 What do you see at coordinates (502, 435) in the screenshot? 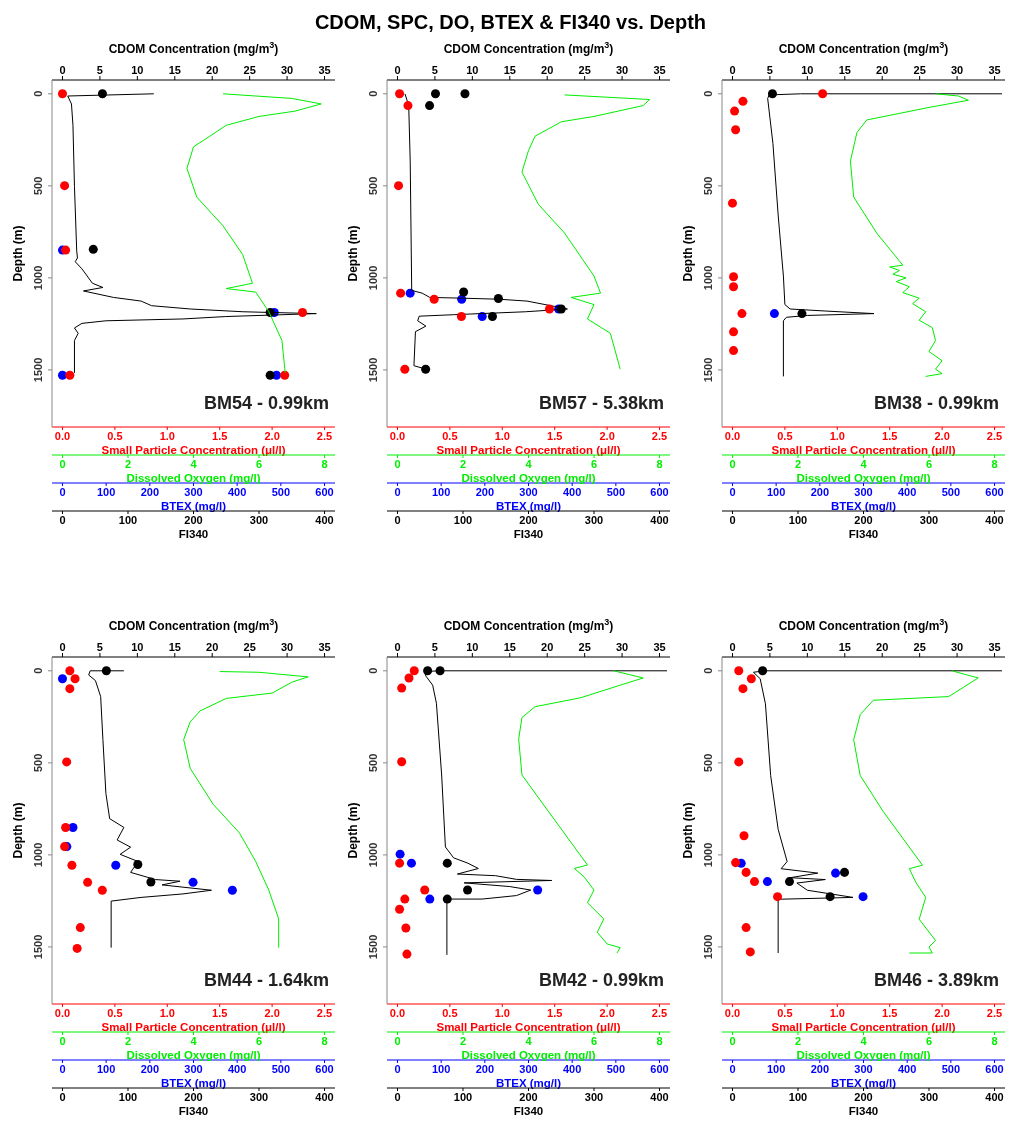
I see `x-tick-label: 1.0` at bounding box center [502, 435].